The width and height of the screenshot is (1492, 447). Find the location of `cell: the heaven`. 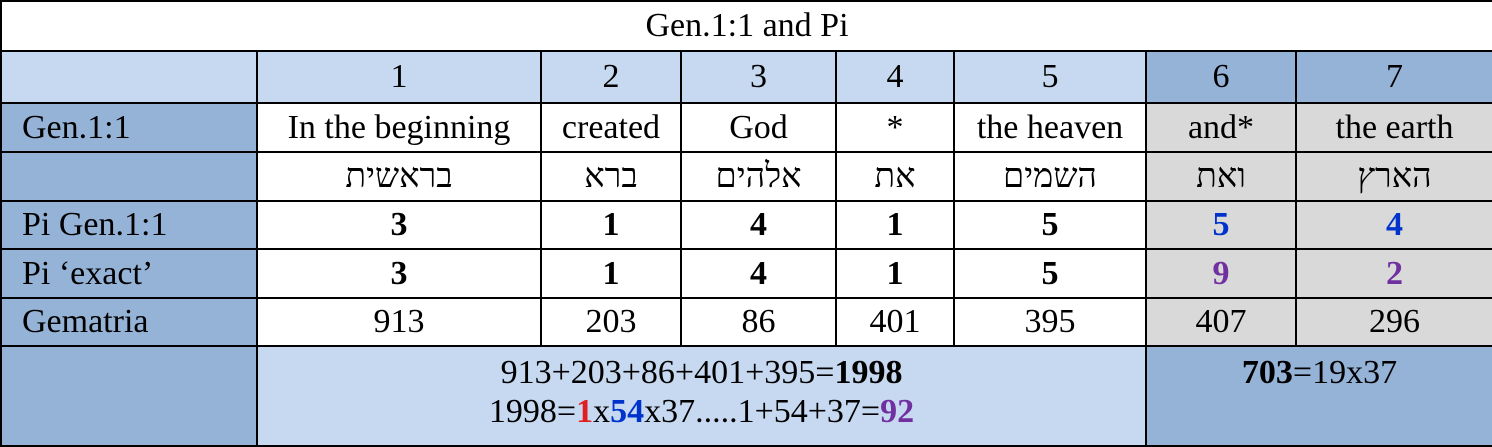

cell: the heaven is located at coordinates (1050, 127).